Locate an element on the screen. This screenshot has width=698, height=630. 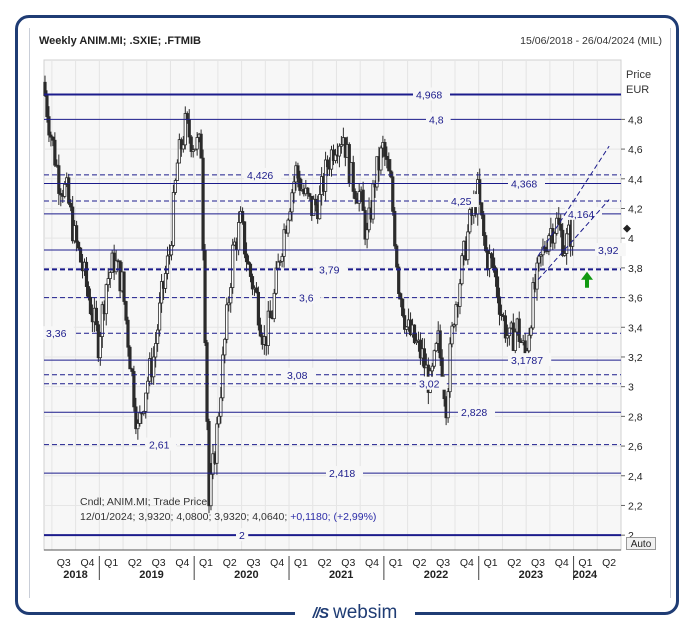
y-tick-label: 3,8 is located at coordinates (635, 269).